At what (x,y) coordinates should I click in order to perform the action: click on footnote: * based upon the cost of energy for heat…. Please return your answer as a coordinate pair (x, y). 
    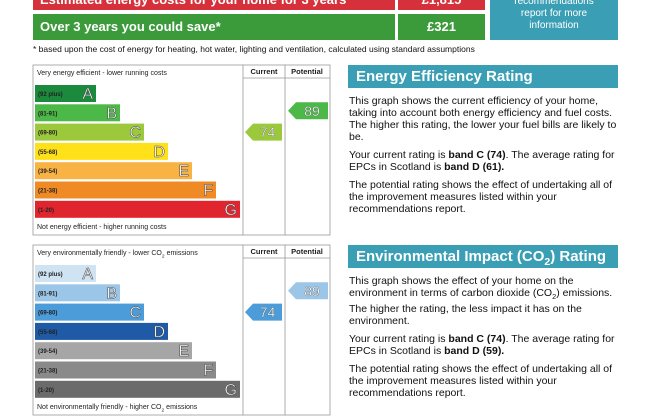
    Looking at the image, I should click on (254, 49).